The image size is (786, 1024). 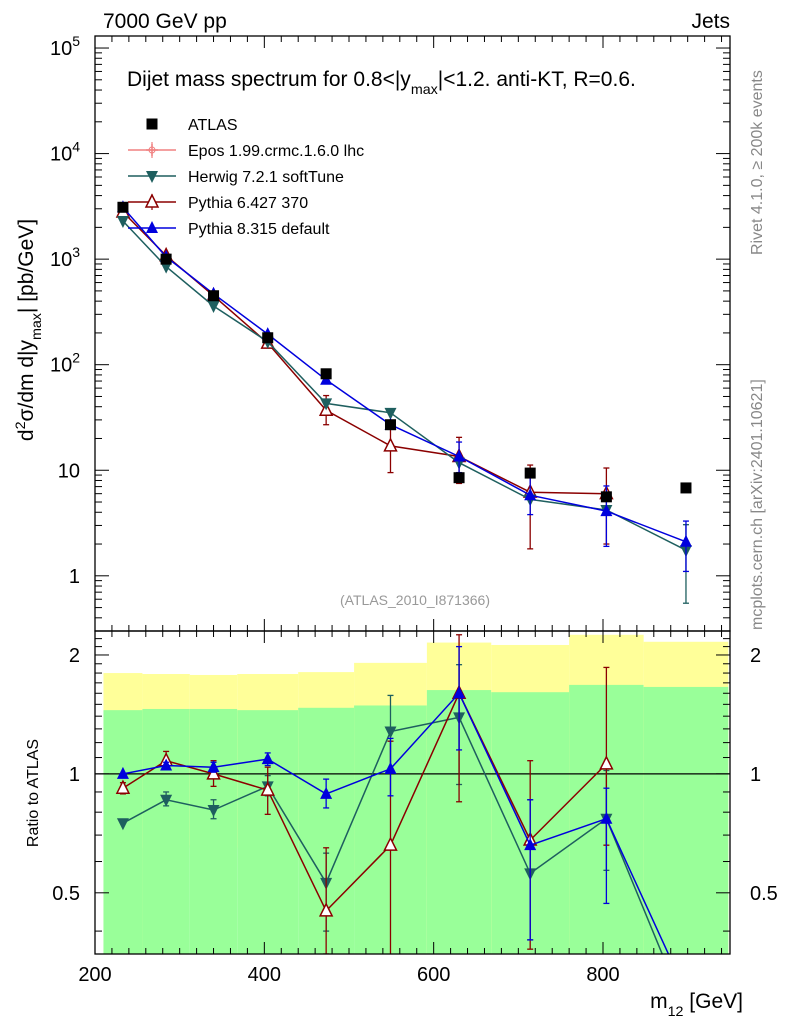 I want to click on collision-label: 7000 GeV pp, so click(x=165, y=21).